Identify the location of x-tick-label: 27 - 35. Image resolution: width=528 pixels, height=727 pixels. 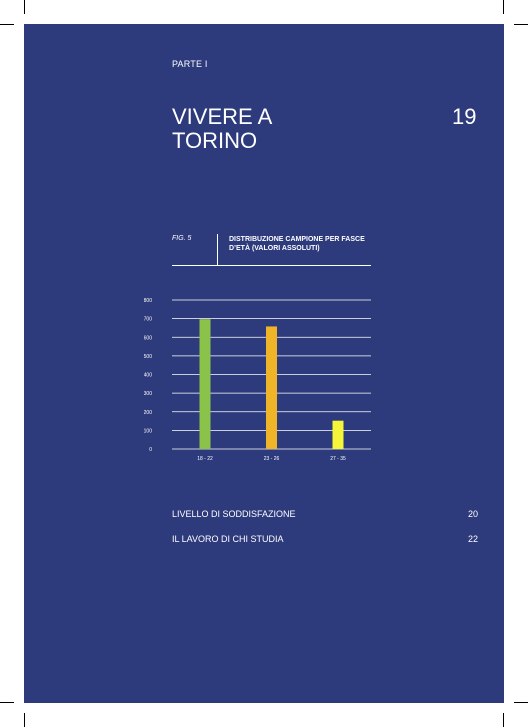
(338, 459).